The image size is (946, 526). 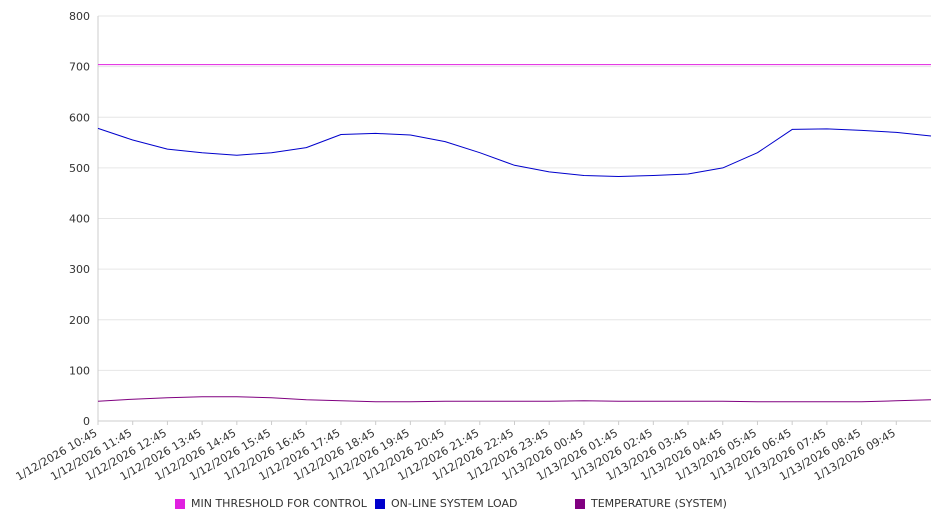 I want to click on legend-label-system-load: ON-LINE SYSTEM LOAD, so click(x=454, y=503).